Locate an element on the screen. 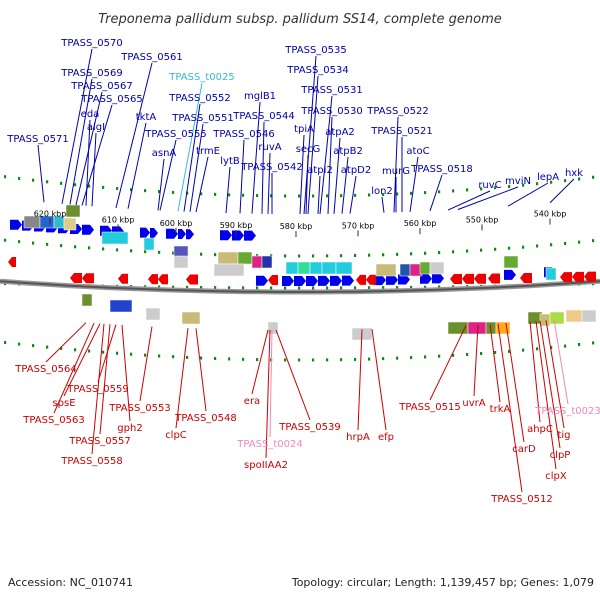 This screenshot has width=600, height=600. top-gene-label: atpI2 is located at coordinates (320, 170).